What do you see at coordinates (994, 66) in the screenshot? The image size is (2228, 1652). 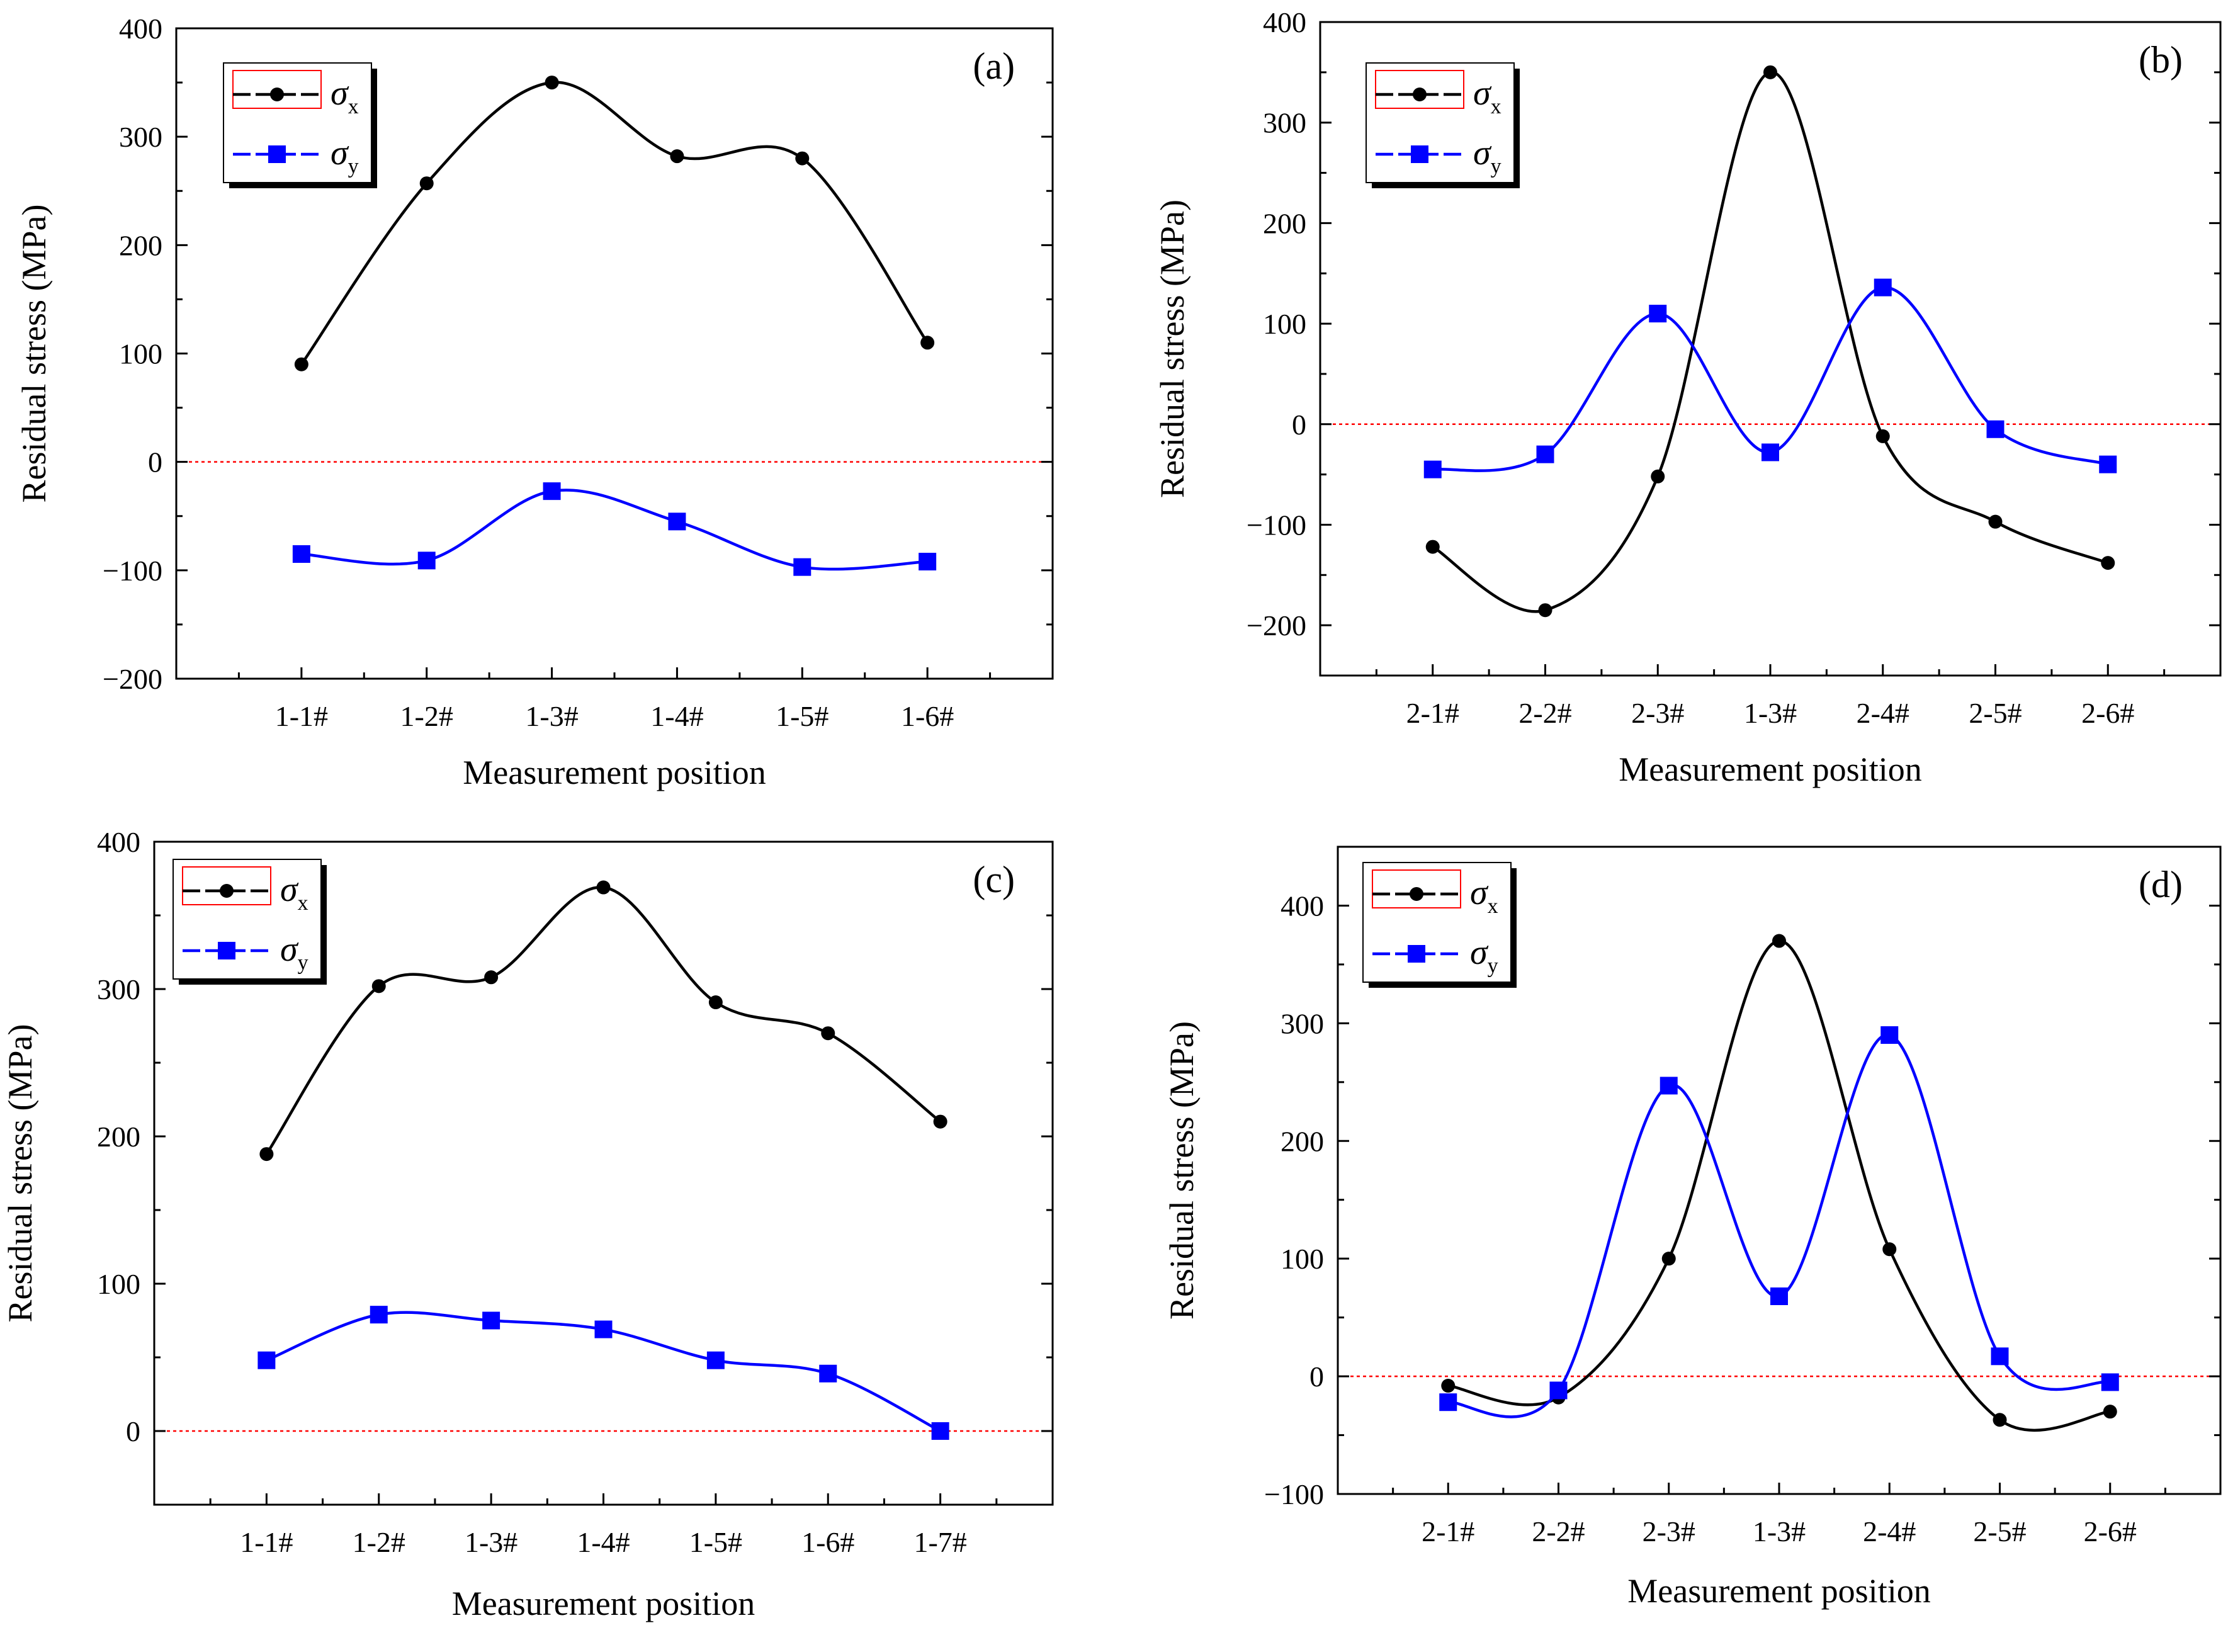 I see `panel-label: (a)` at bounding box center [994, 66].